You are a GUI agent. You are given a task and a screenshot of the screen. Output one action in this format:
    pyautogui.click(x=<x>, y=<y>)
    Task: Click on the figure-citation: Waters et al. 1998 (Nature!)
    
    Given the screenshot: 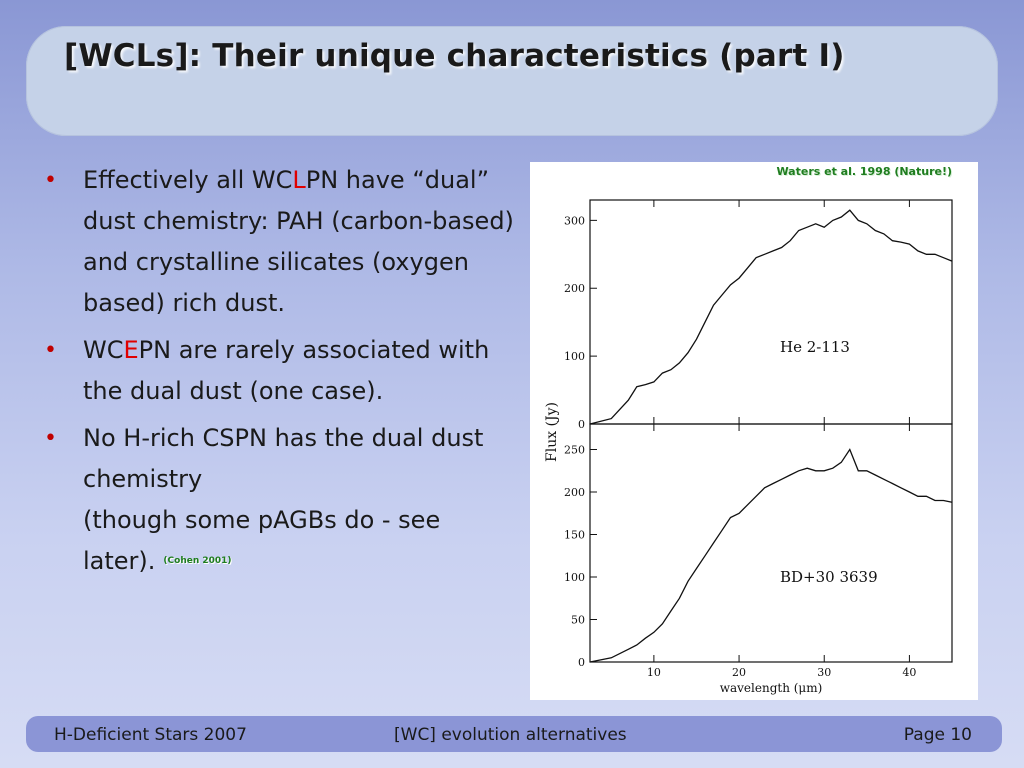 What is the action you would take?
    pyautogui.click(x=864, y=171)
    